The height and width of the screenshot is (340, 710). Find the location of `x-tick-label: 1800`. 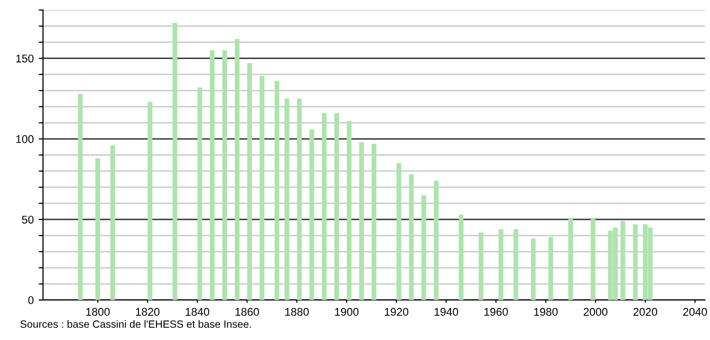

x-tick-label: 1800 is located at coordinates (98, 312).